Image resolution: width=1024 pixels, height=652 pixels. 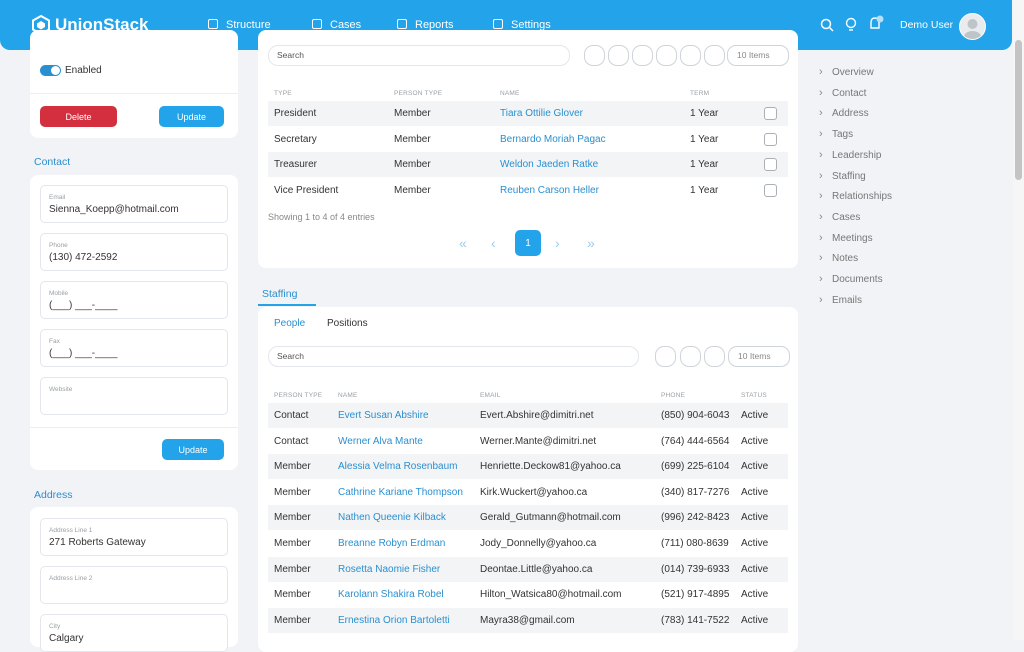 I want to click on table-cell: (850) 904-6043, so click(x=695, y=415).